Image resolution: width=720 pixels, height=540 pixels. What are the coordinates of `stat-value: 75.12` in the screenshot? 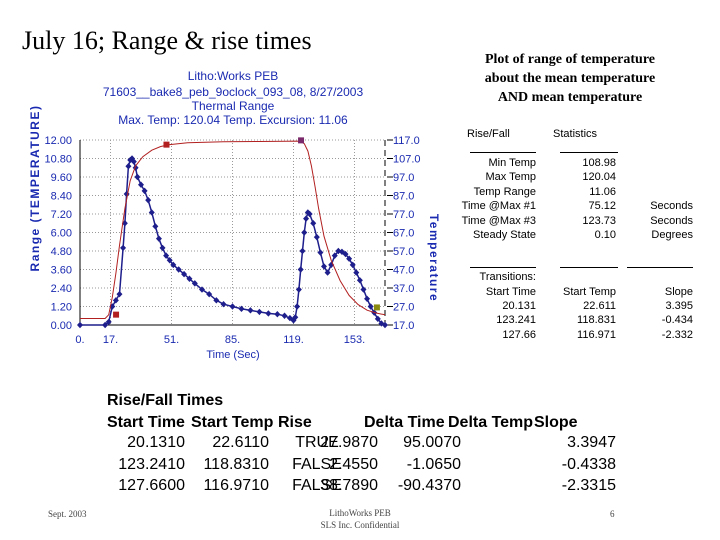 It's located at (602, 206).